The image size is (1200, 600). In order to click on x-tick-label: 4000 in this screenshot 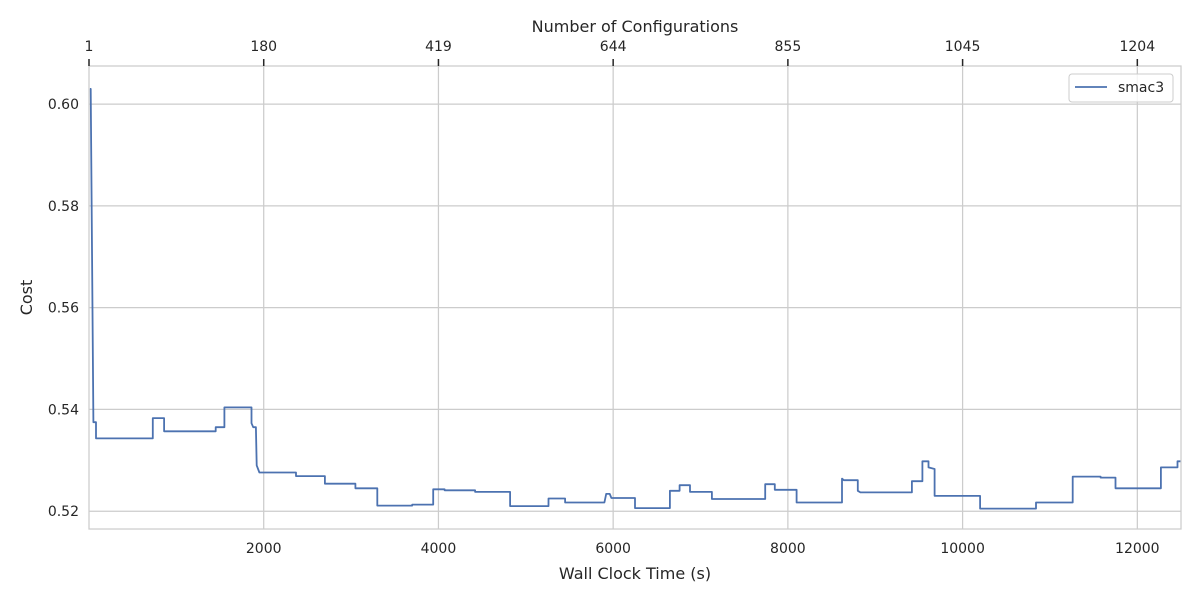, I will do `click(439, 549)`.